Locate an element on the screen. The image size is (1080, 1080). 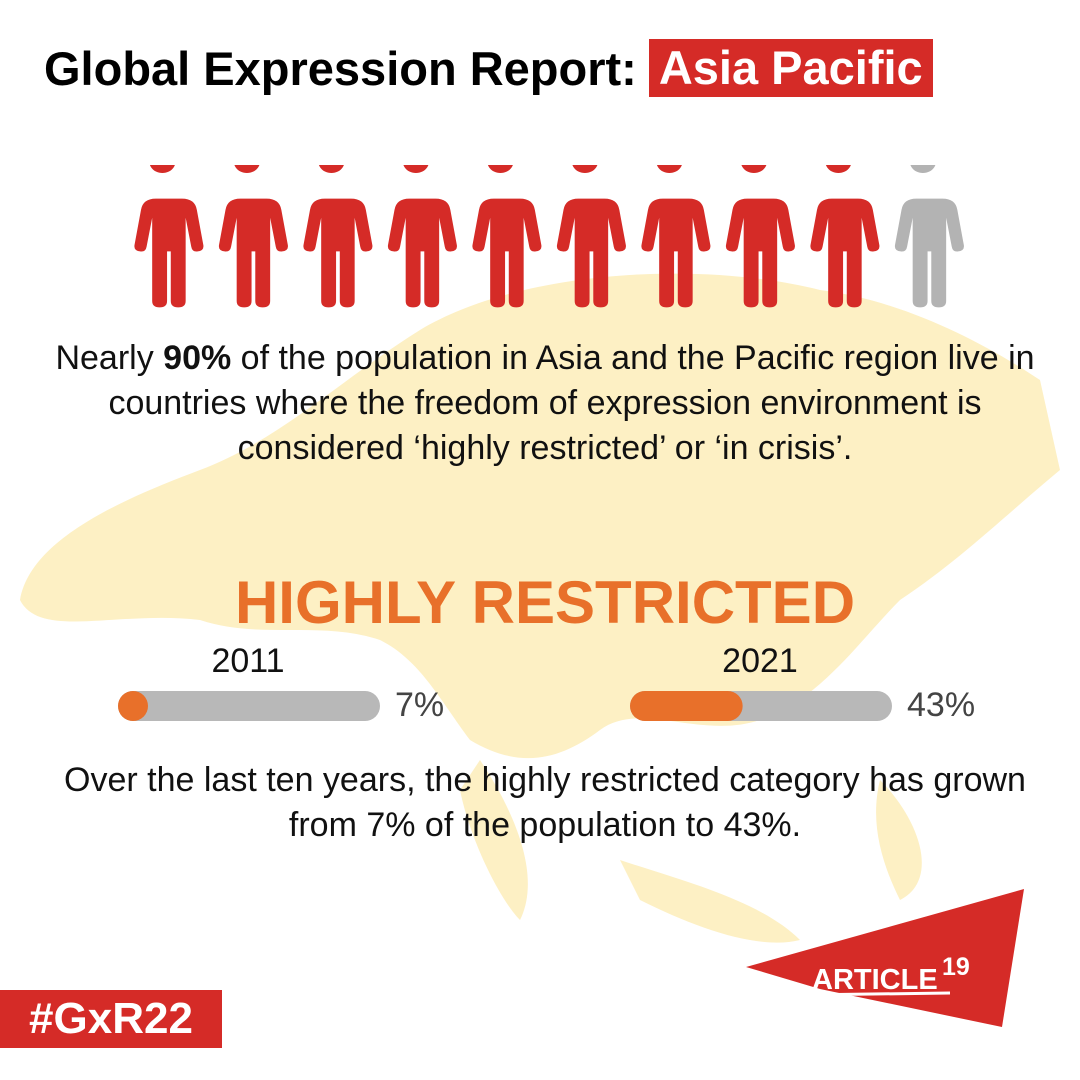
title-text: Global Expression Report: is located at coordinates (340, 68).